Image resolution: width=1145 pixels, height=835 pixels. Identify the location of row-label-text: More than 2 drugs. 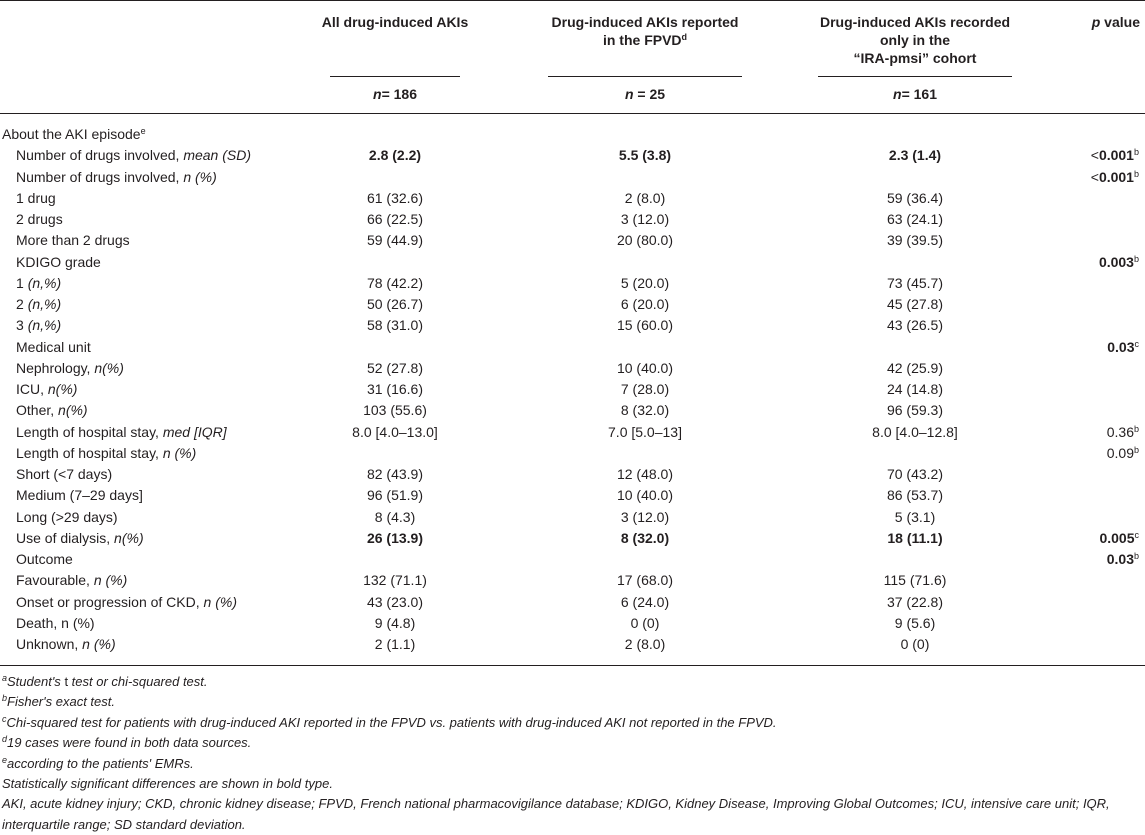
(73, 240).